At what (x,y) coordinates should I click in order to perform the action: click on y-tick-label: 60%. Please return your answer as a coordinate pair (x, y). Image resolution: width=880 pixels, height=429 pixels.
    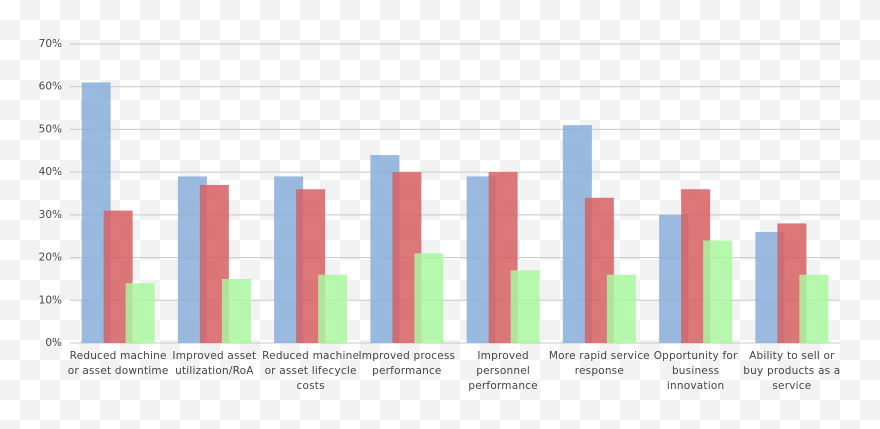
    Looking at the image, I should click on (50, 87).